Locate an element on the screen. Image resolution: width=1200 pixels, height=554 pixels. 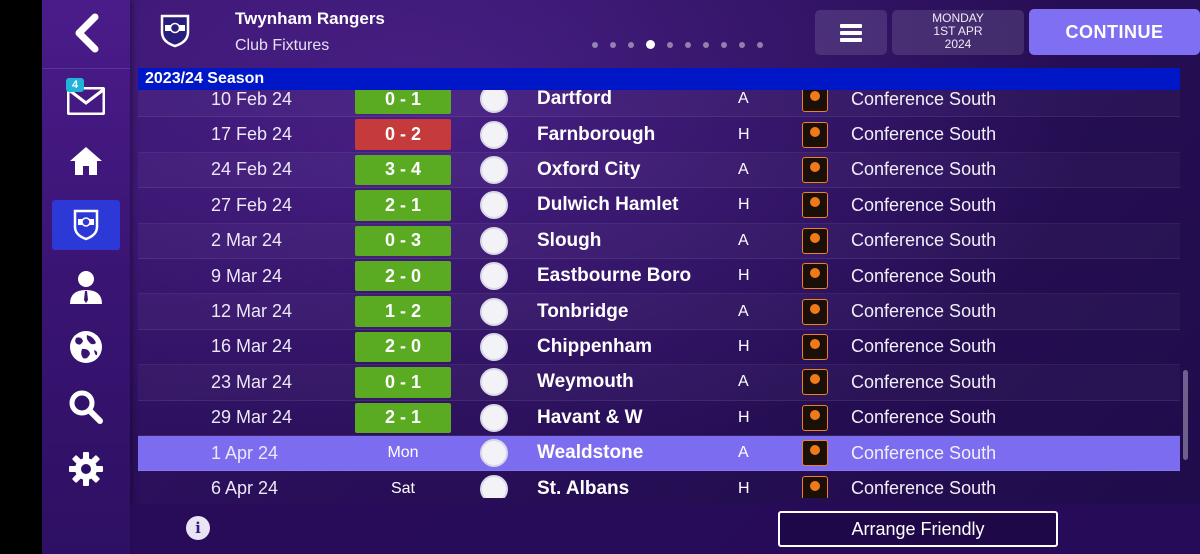
opponent-name: Farnborough is located at coordinates (596, 134).